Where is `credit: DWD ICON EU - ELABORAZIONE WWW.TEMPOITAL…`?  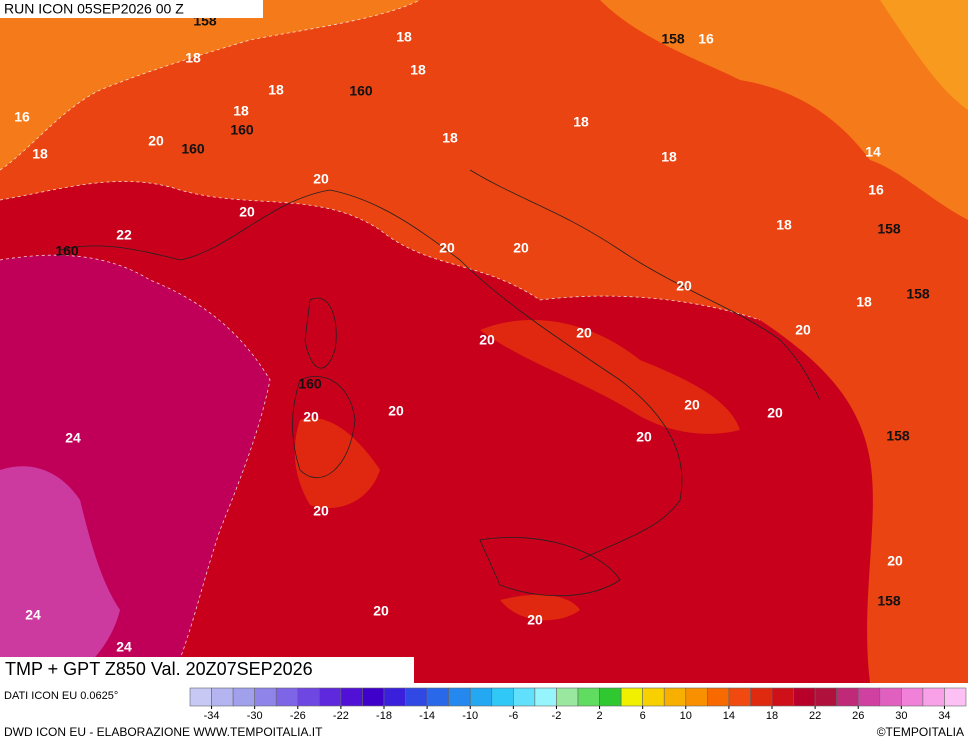
credit: DWD ICON EU - ELABORAZIONE WWW.TEMPOITAL… is located at coordinates (163, 732).